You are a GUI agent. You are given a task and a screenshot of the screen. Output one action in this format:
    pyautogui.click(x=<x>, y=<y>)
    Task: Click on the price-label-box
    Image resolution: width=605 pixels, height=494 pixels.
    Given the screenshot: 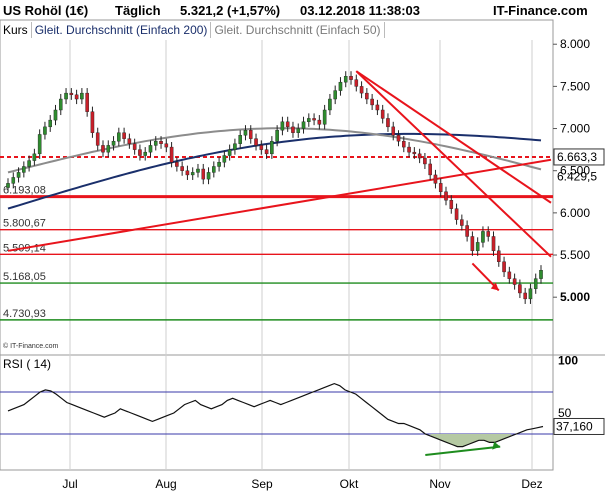 What is the action you would take?
    pyautogui.click(x=579, y=157)
    